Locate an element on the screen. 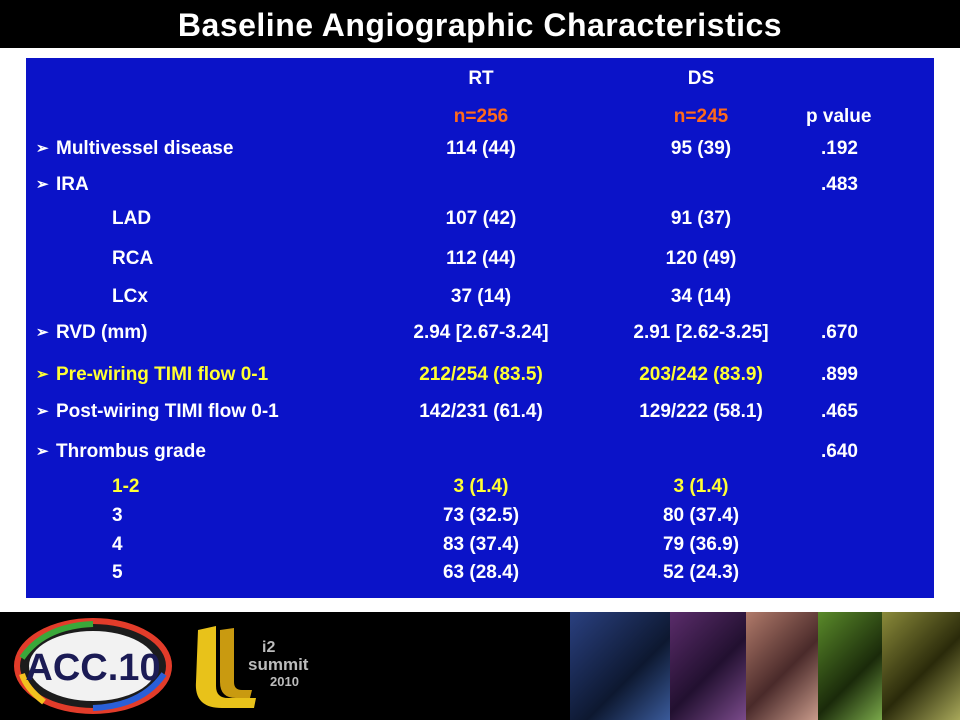  i2-summit-logo: i2 summit 2010 is located at coordinates (252, 667).